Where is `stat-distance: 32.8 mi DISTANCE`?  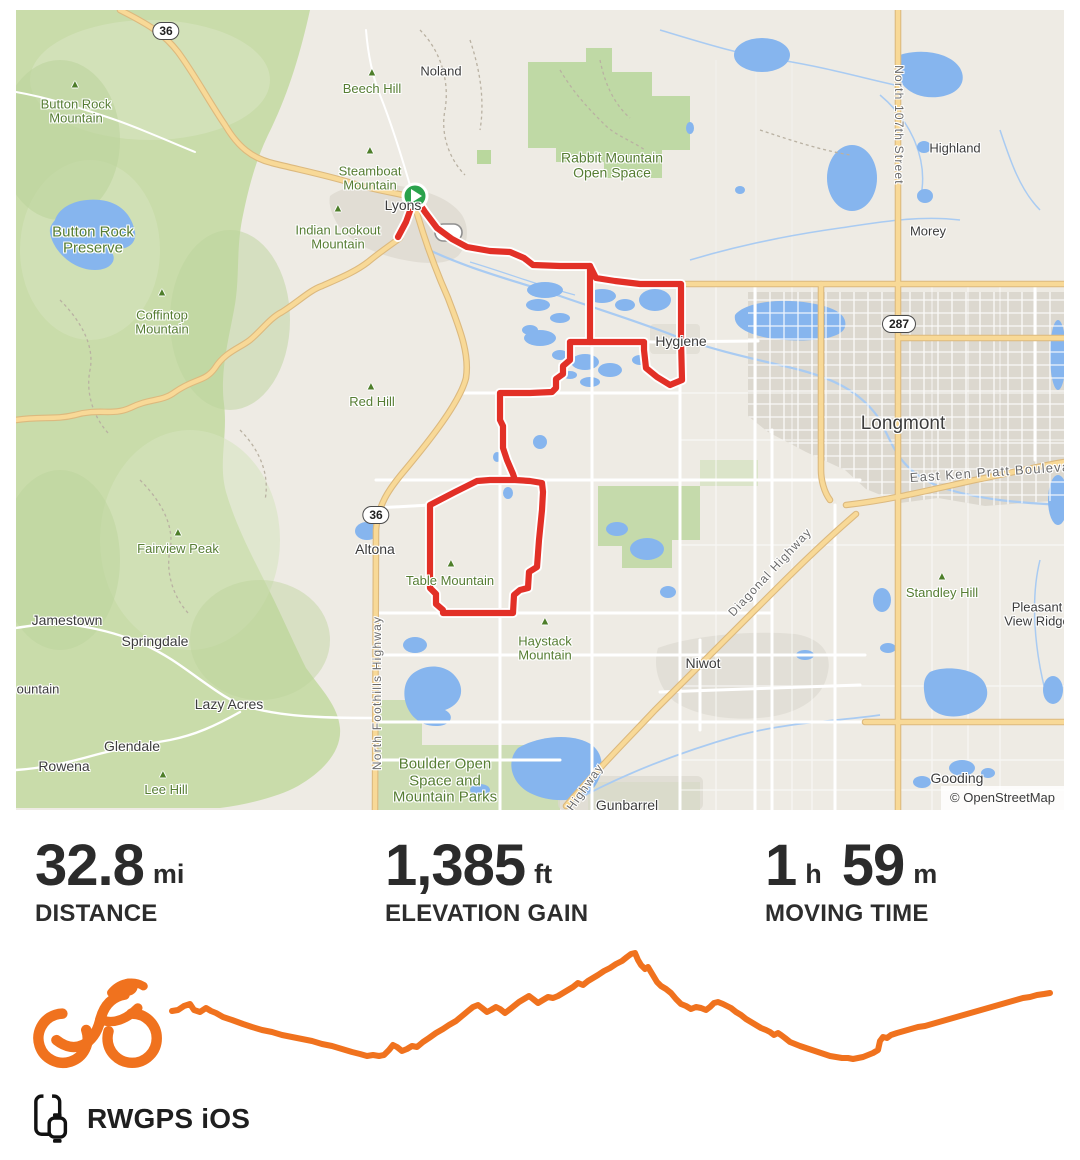 stat-distance: 32.8 mi DISTANCE is located at coordinates (110, 880).